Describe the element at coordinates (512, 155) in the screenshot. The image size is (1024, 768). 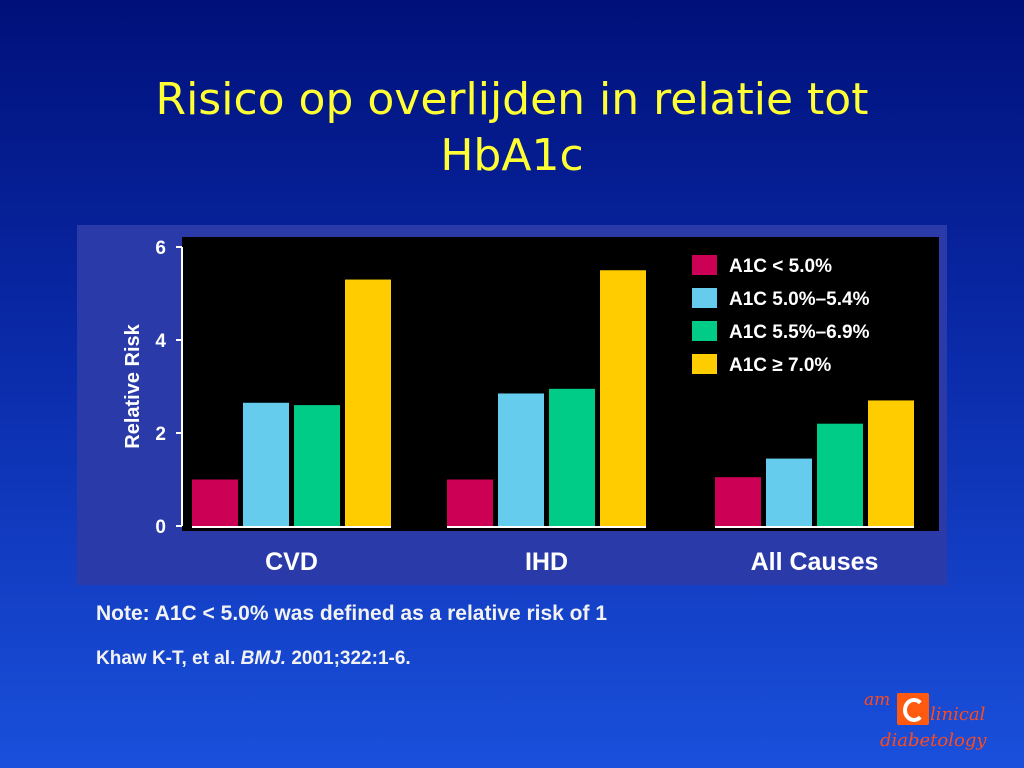
I see `title-line-2: HbA1c` at that location.